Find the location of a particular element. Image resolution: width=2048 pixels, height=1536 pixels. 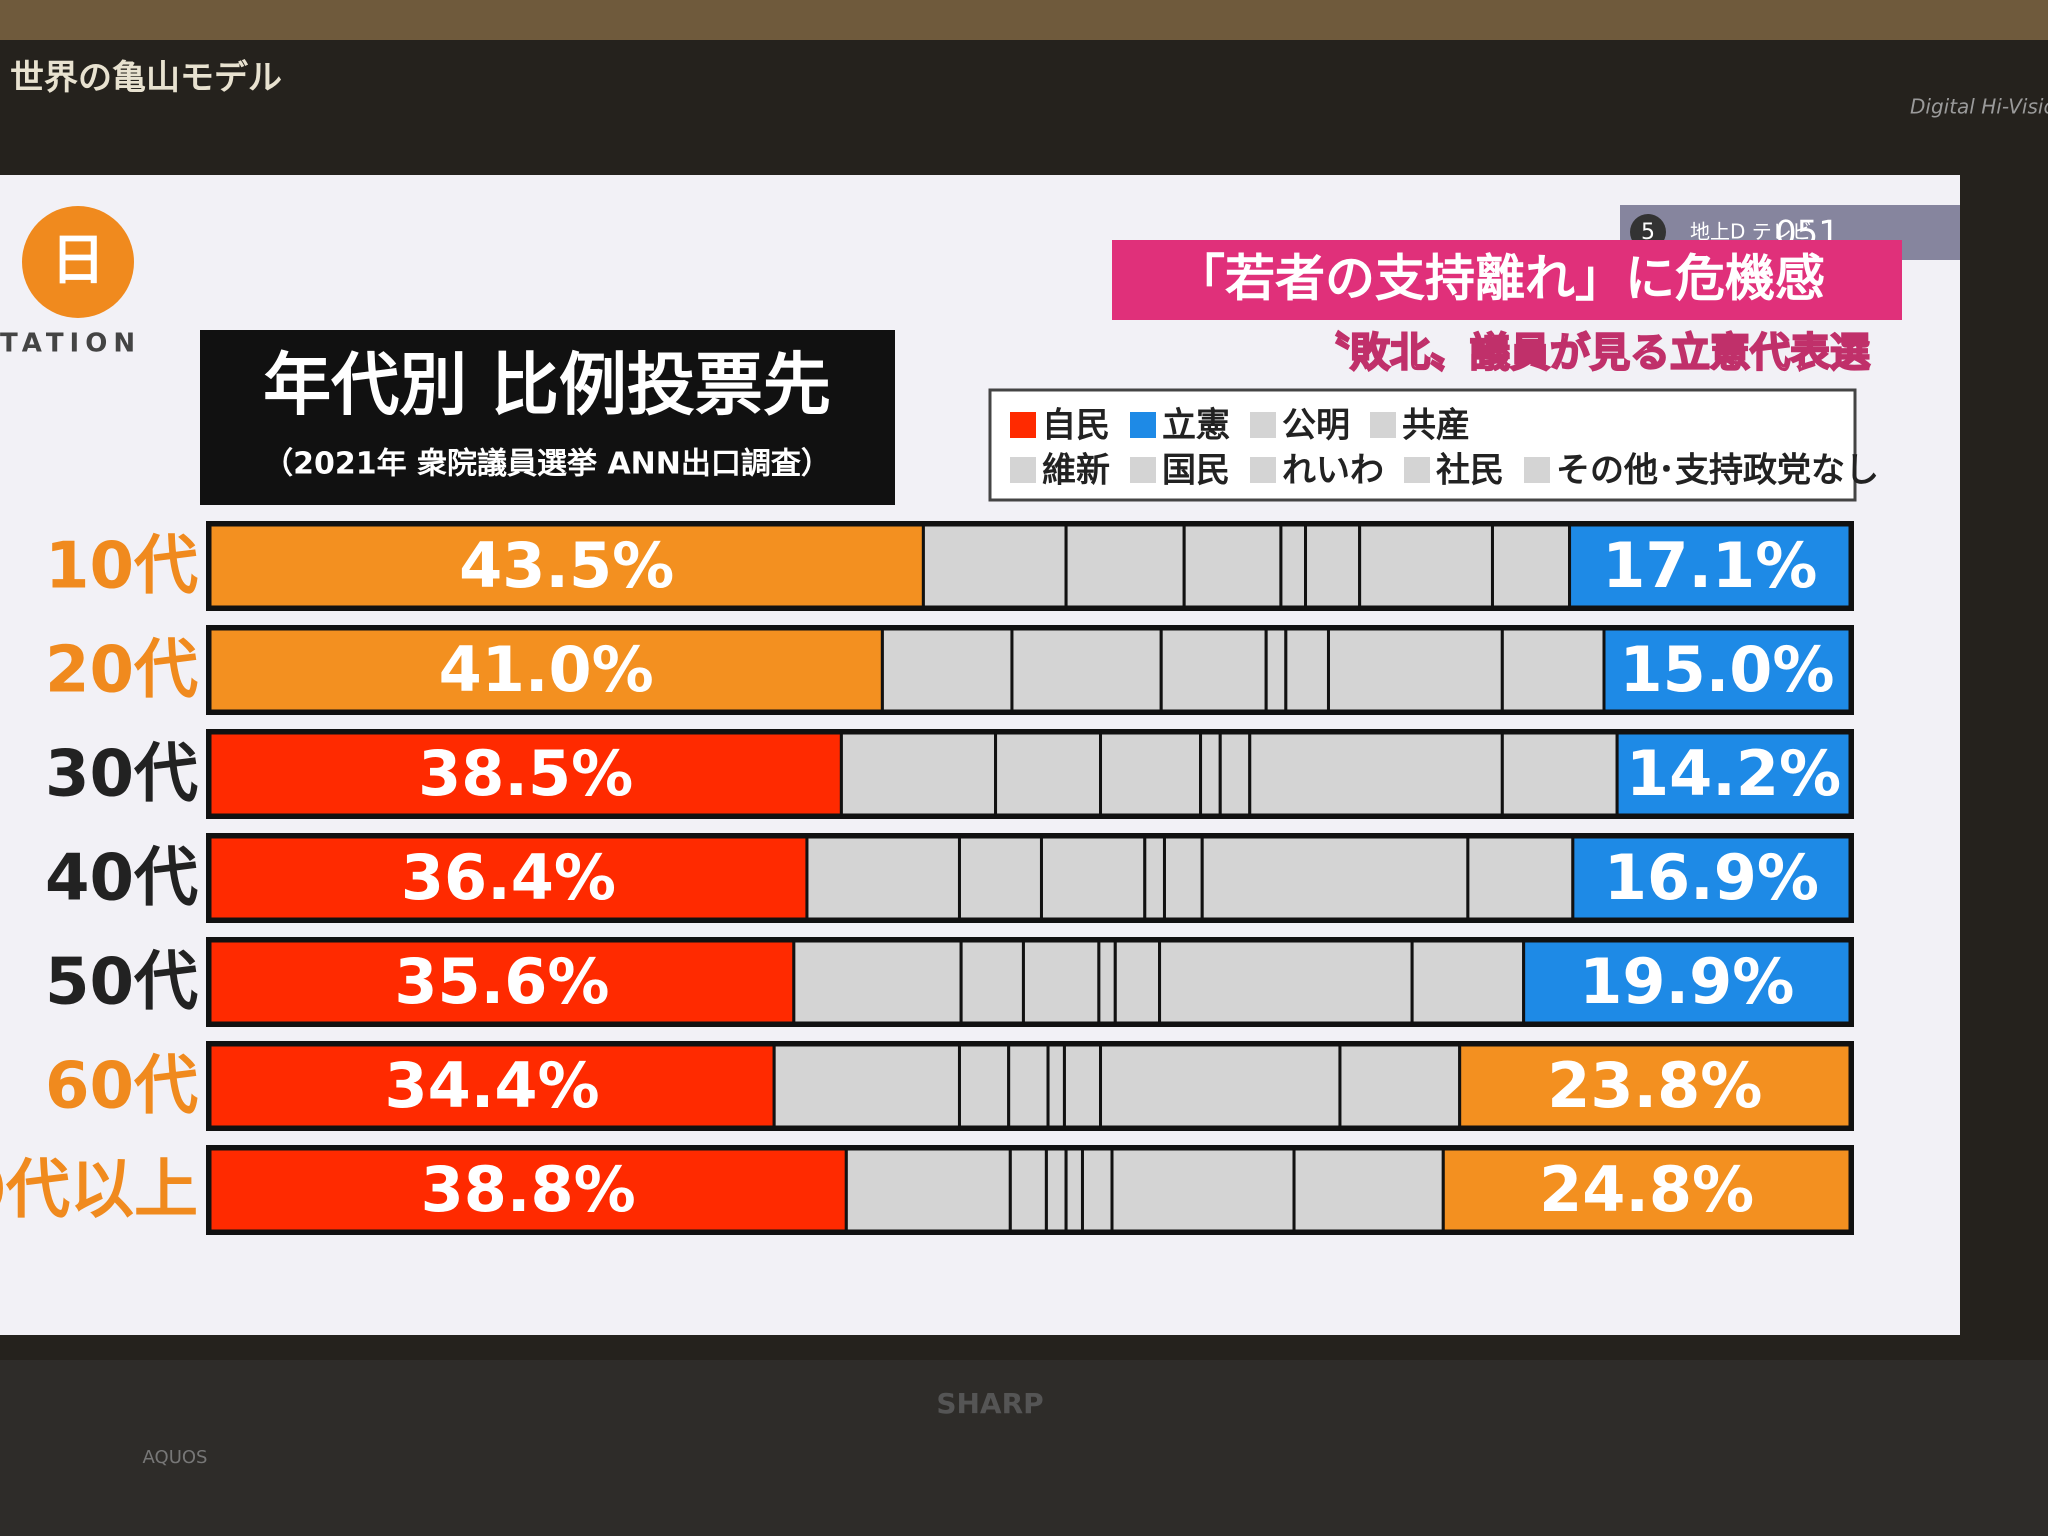

channel-badge: 5 is located at coordinates (1648, 232).